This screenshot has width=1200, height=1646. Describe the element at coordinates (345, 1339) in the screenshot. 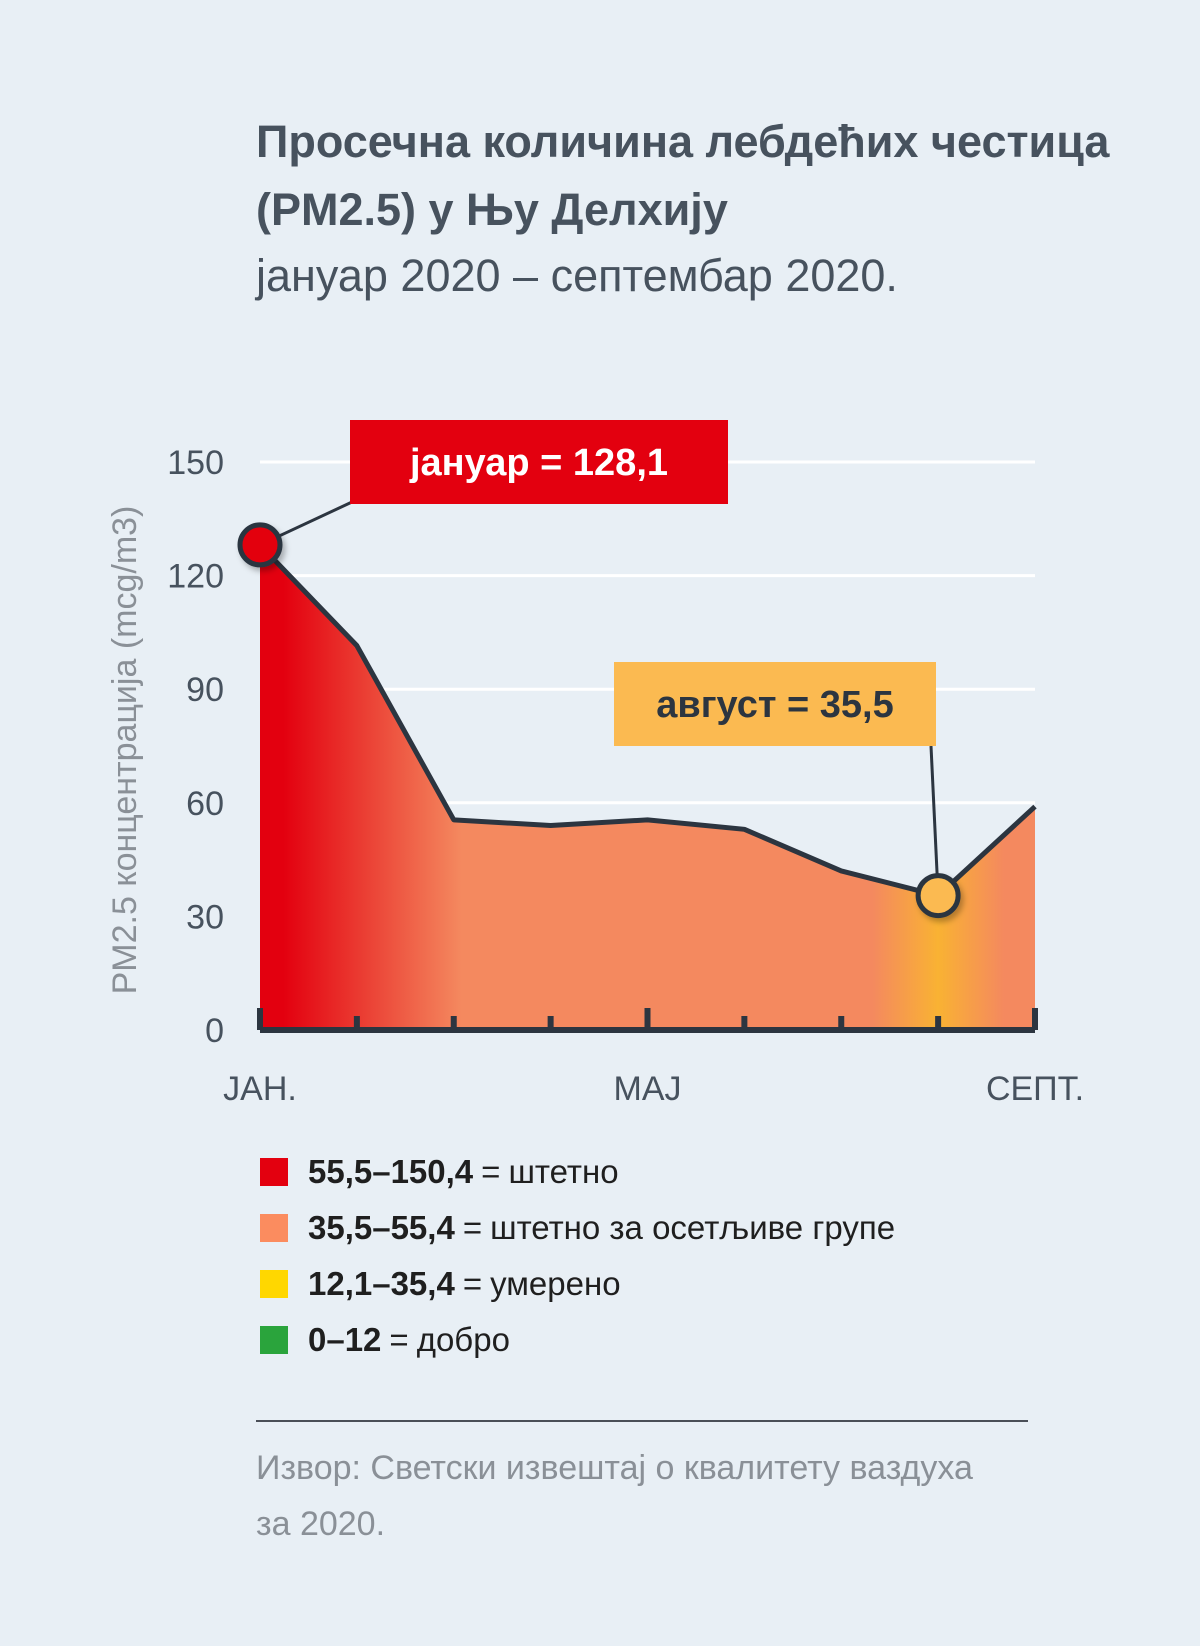

I see `legend-range: 0–12` at that location.